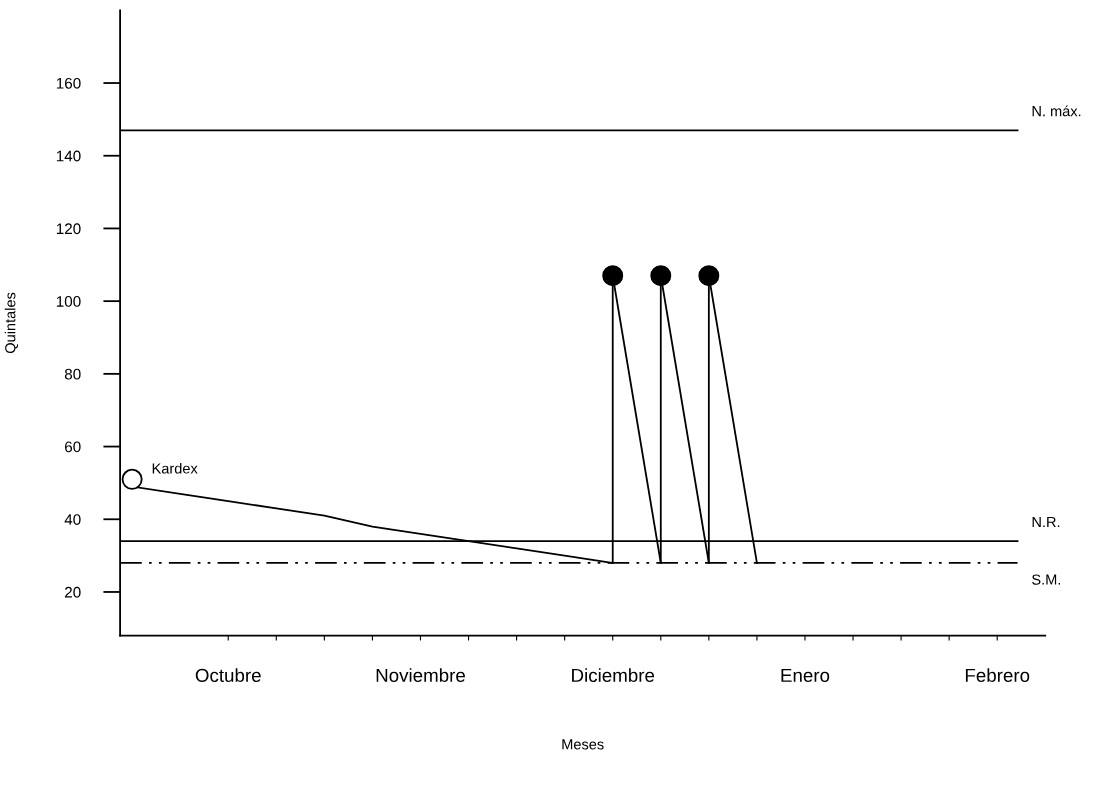 The width and height of the screenshot is (1112, 794). What do you see at coordinates (68, 83) in the screenshot?
I see `y-tick-label: 160` at bounding box center [68, 83].